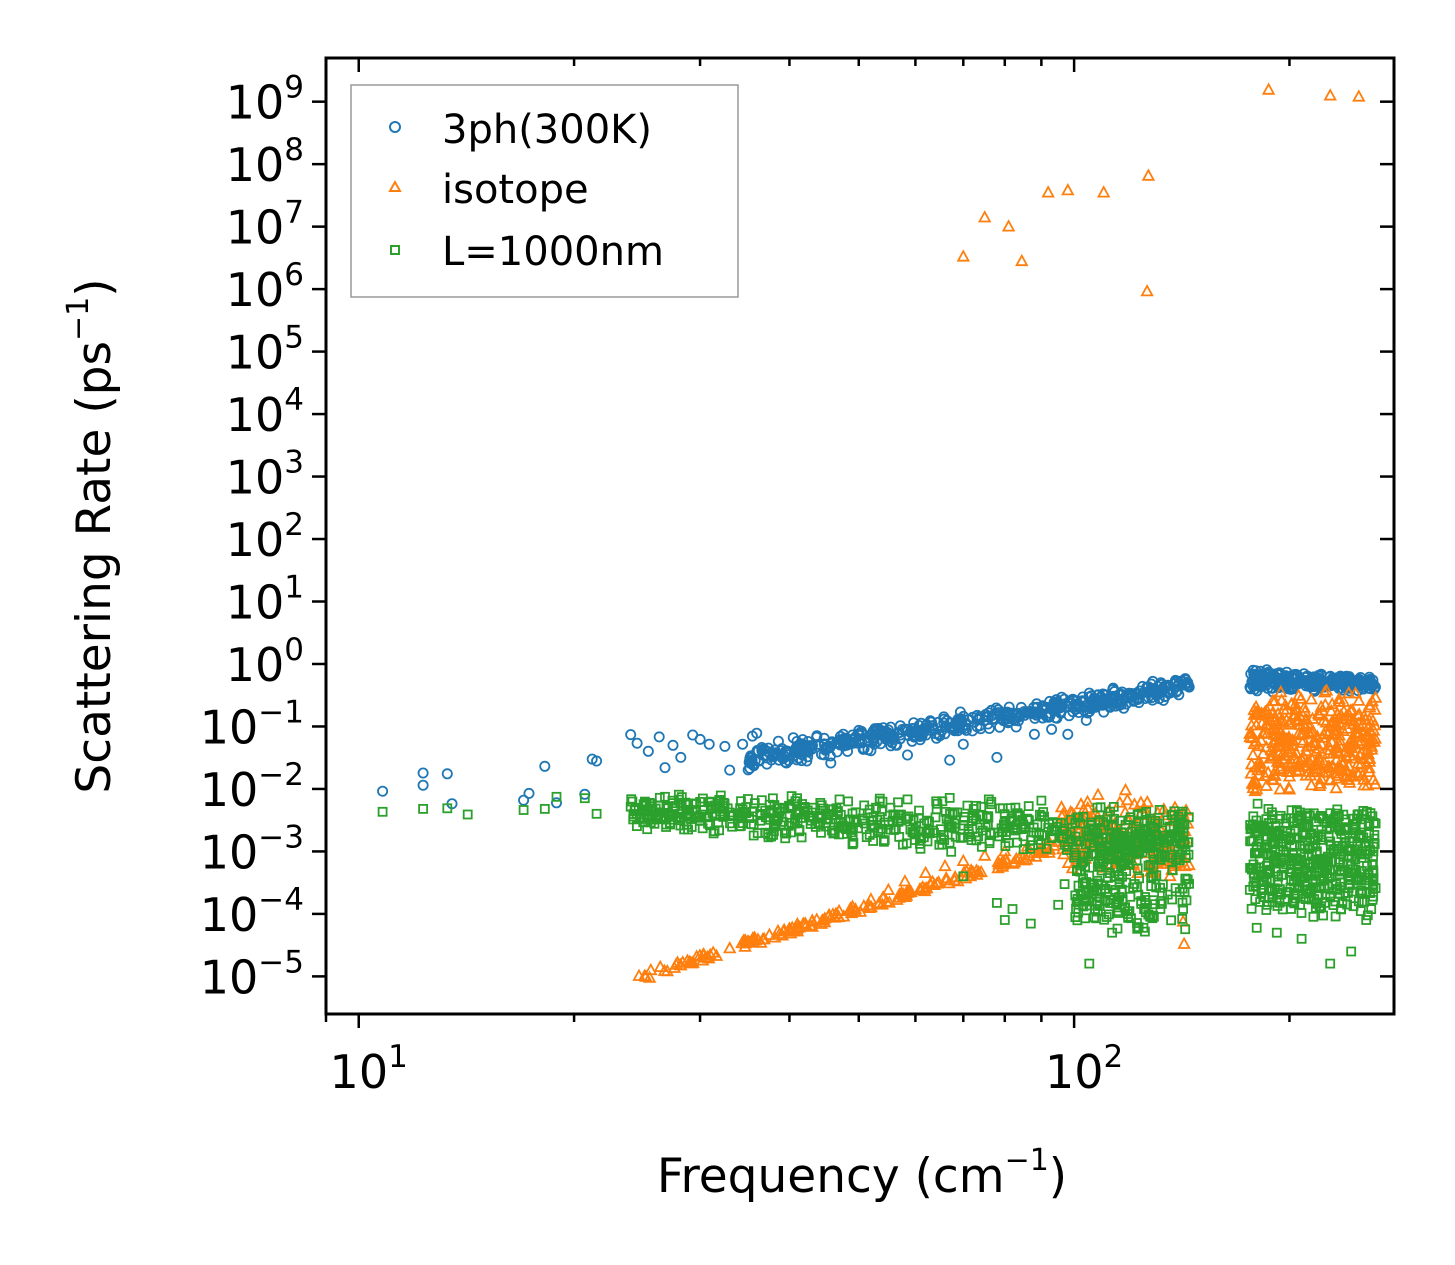 The width and height of the screenshot is (1455, 1265). What do you see at coordinates (265, 475) in the screenshot?
I see `y-tick-label: 10³` at bounding box center [265, 475].